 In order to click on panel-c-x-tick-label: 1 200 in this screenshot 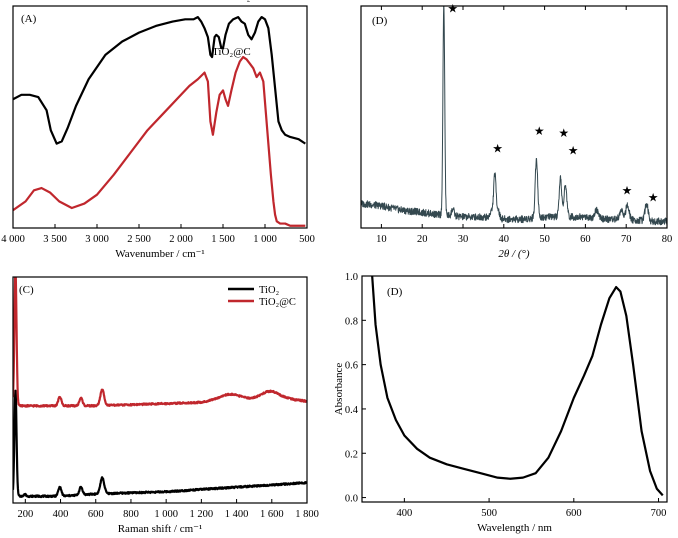, I will do `click(202, 514)`.